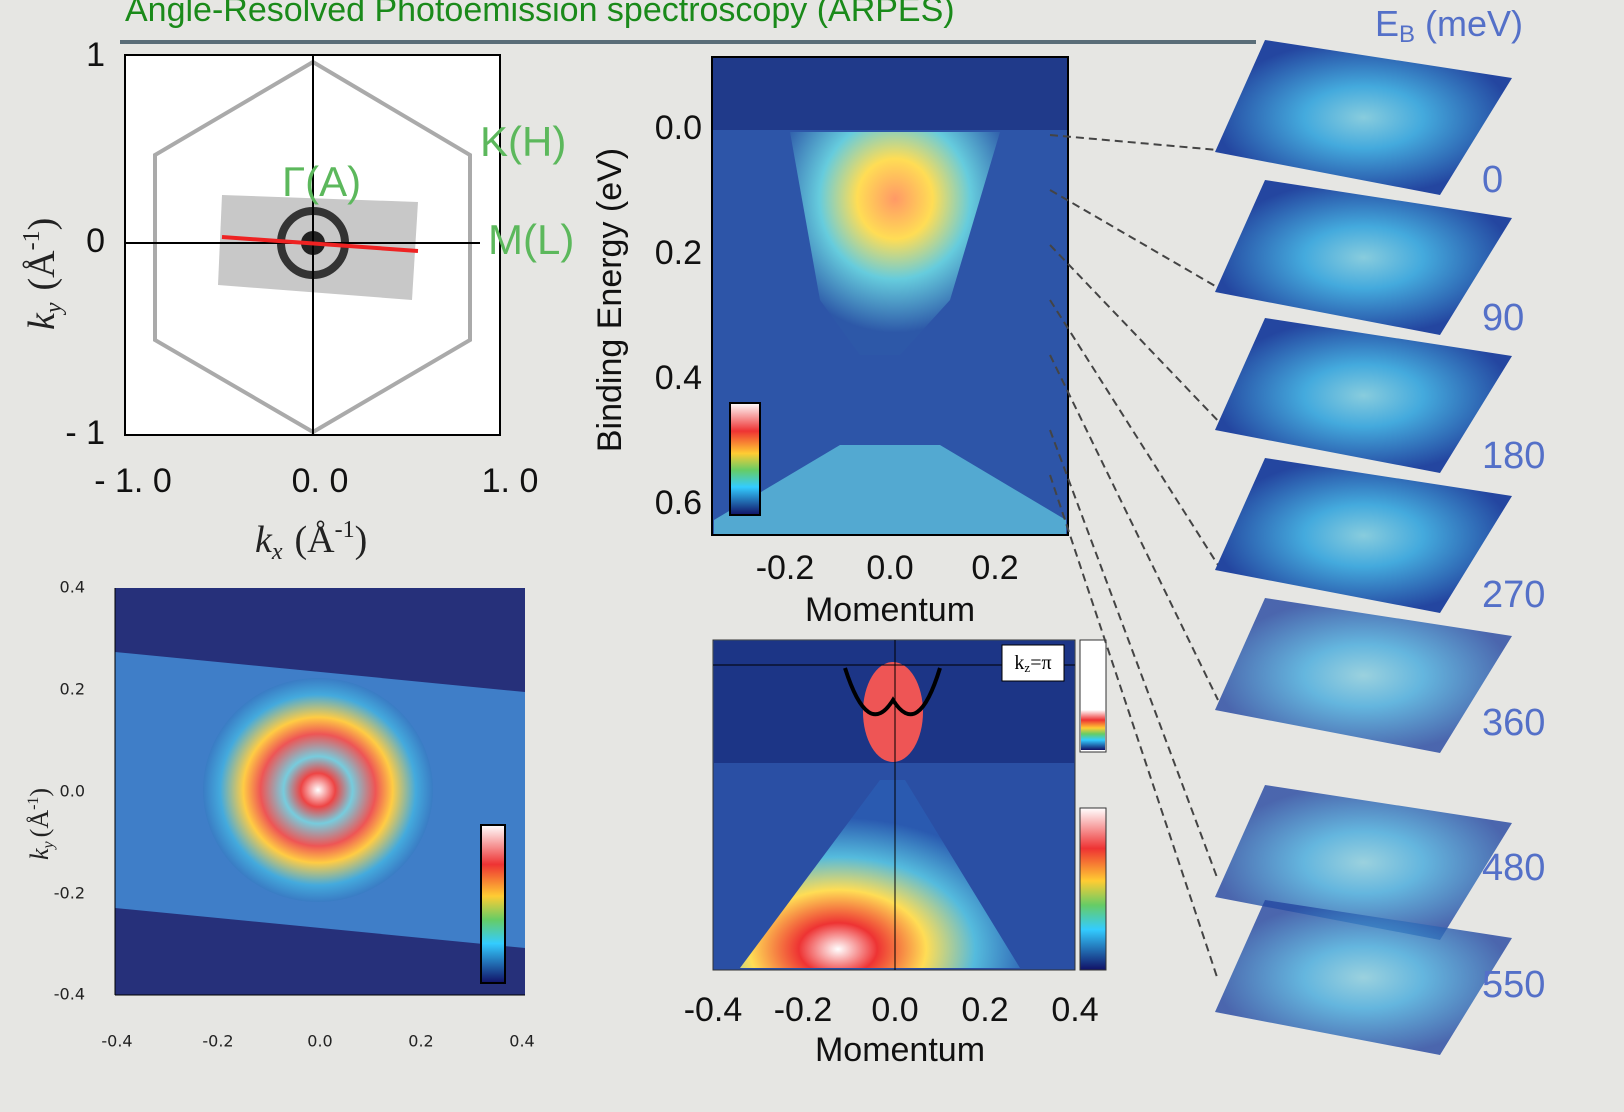 The image size is (1624, 1112). Describe the element at coordinates (1040, 663) in the screenshot. I see `text: =π` at that location.